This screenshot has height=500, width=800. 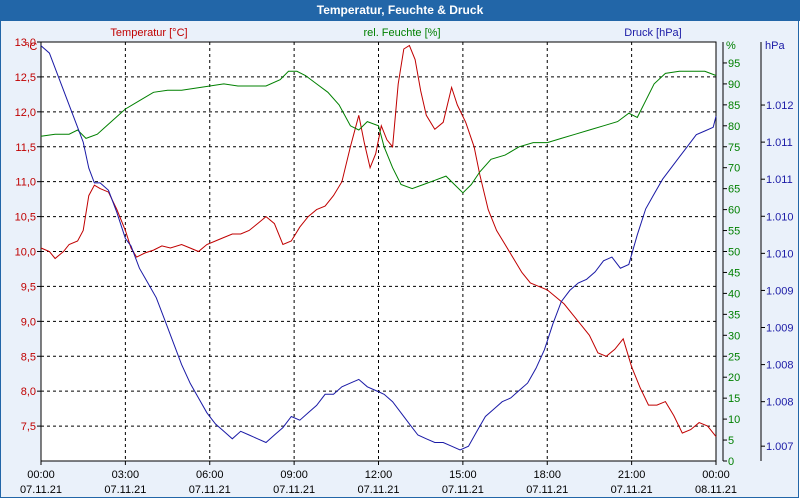 What do you see at coordinates (25, 218) in the screenshot?
I see `temp-tick-label: 10,5` at bounding box center [25, 218].